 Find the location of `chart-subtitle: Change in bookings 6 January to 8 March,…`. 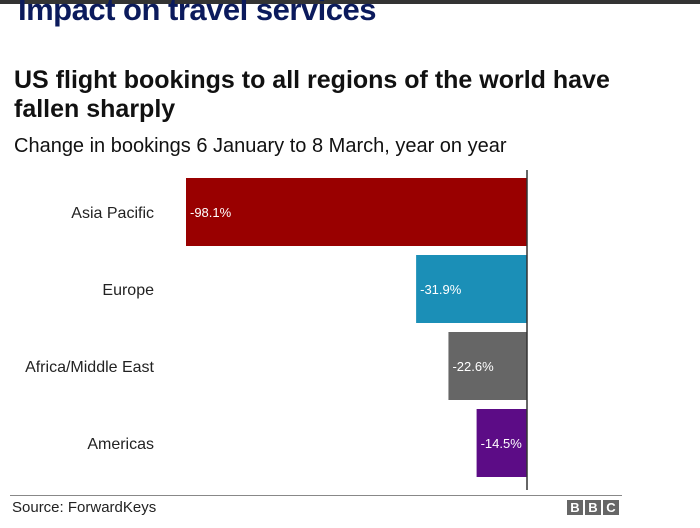

chart-subtitle: Change in bookings 6 January to 8 March,… is located at coordinates (260, 146).